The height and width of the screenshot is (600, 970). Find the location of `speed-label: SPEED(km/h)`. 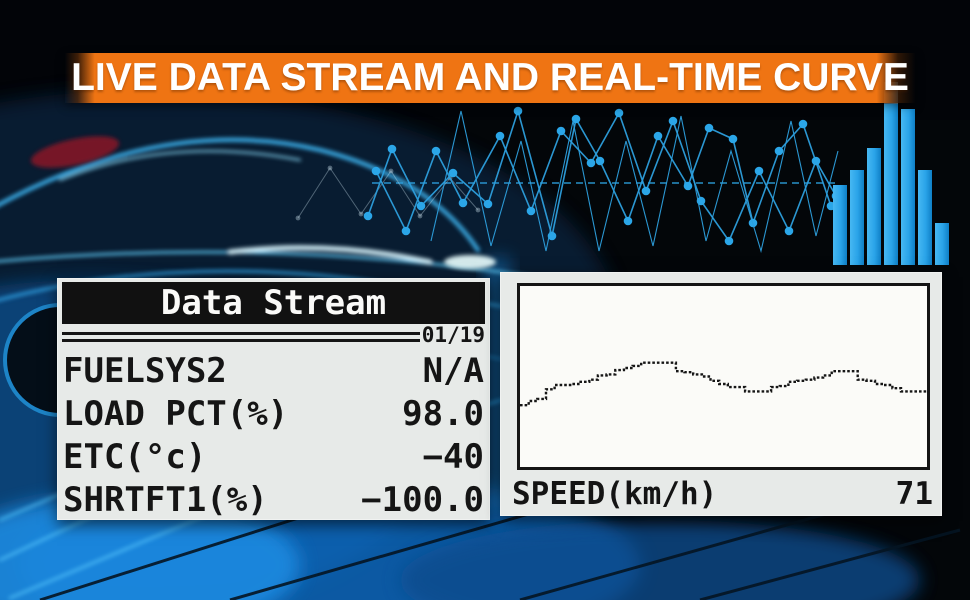

speed-label: SPEED(km/h) is located at coordinates (615, 493).